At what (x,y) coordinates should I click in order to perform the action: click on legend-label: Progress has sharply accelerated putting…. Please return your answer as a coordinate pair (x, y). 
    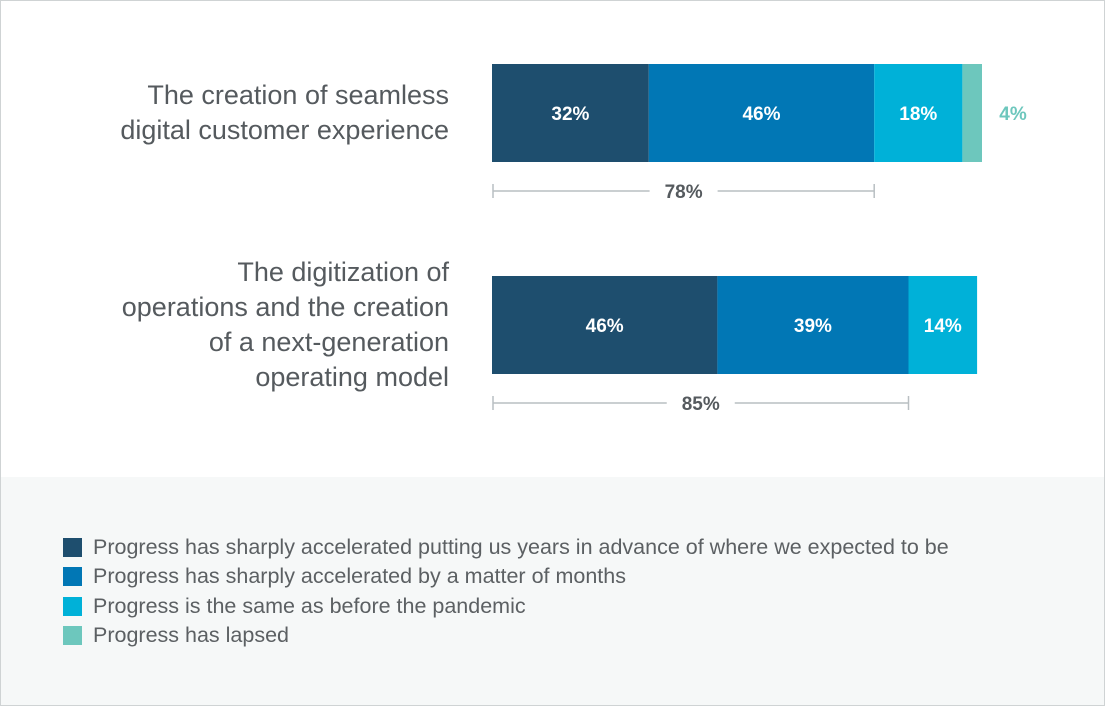
    Looking at the image, I should click on (521, 547).